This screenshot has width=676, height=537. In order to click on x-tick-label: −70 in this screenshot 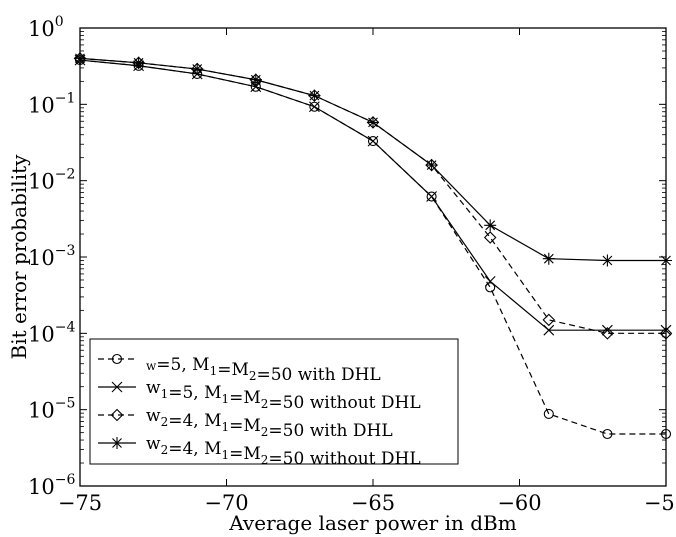, I will do `click(226, 503)`.